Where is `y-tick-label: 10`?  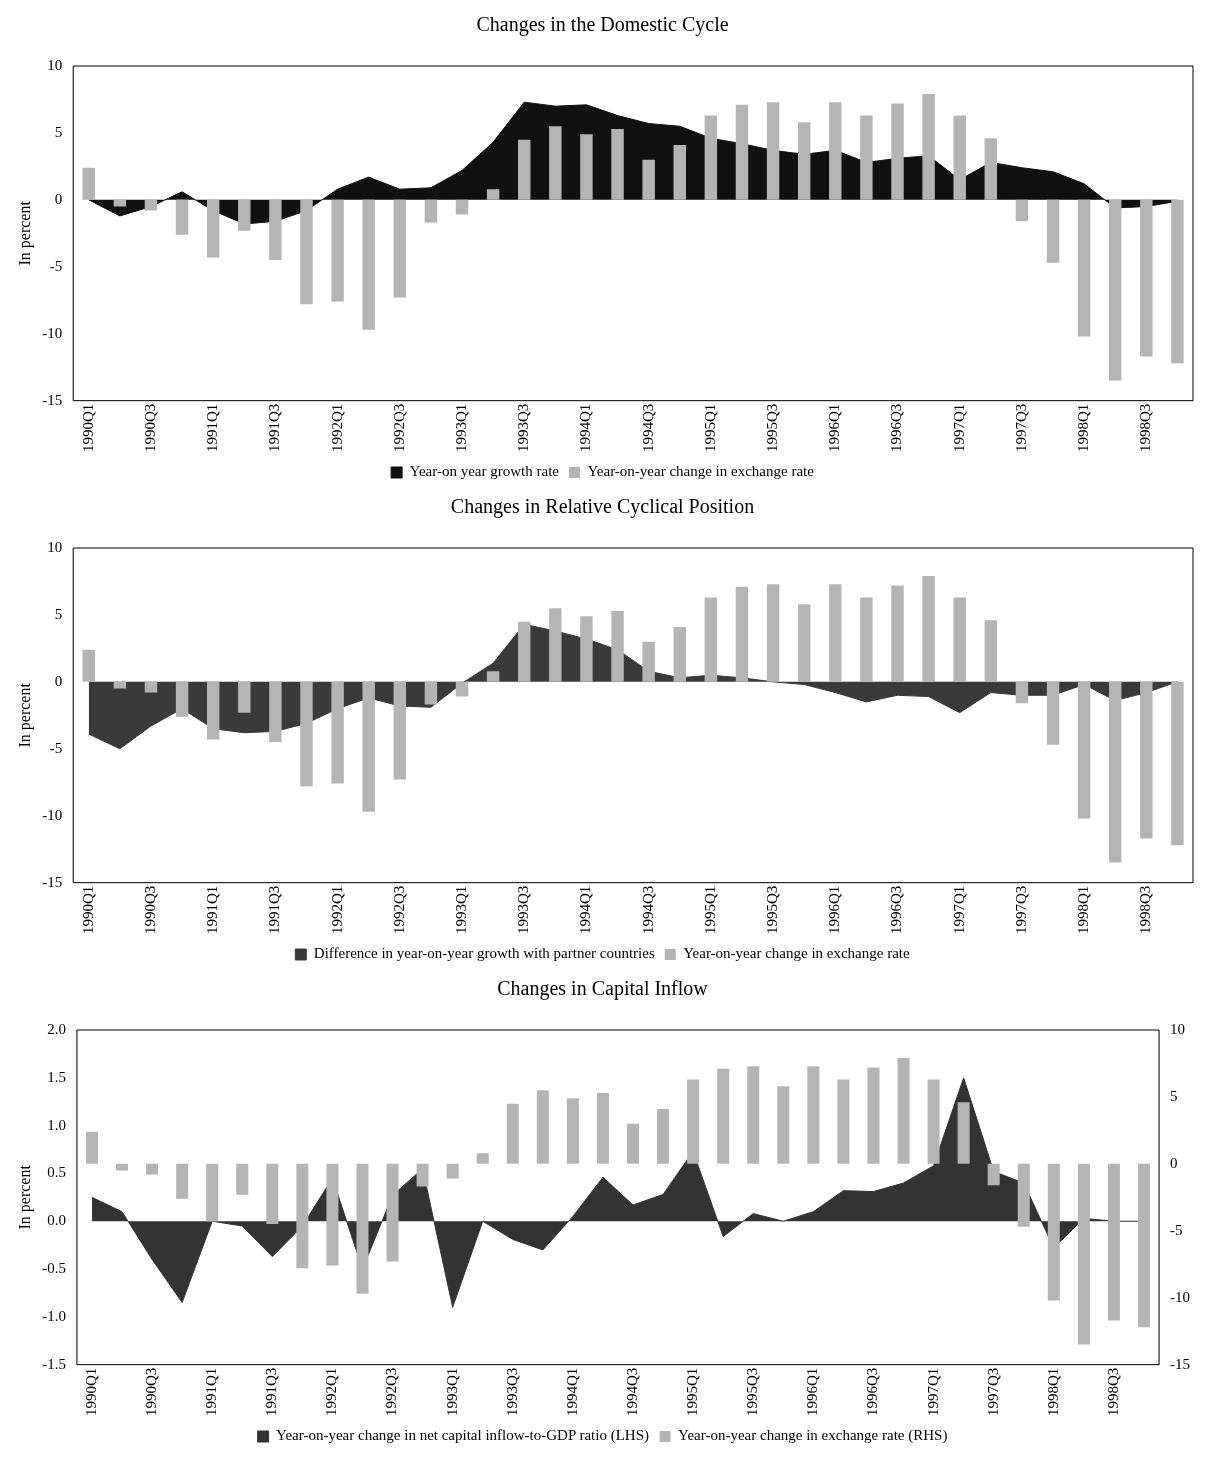 y-tick-label: 10 is located at coordinates (55, 546).